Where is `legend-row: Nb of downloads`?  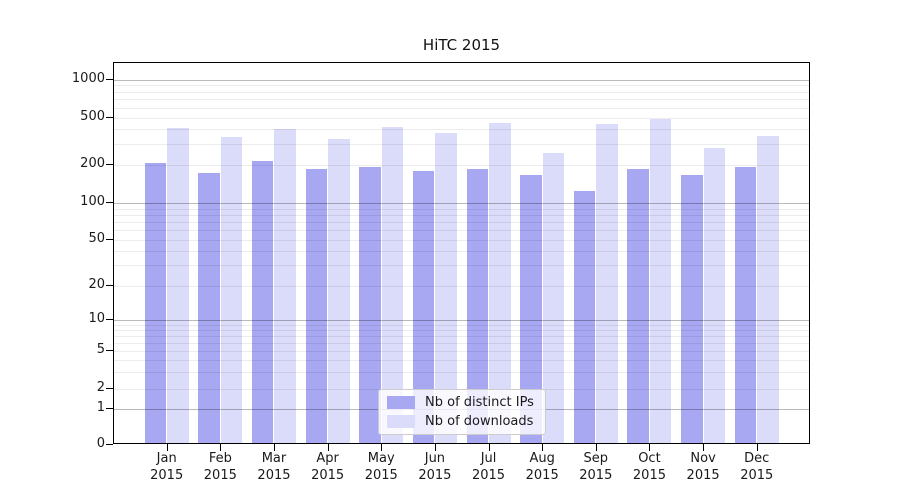 legend-row: Nb of downloads is located at coordinates (462, 421).